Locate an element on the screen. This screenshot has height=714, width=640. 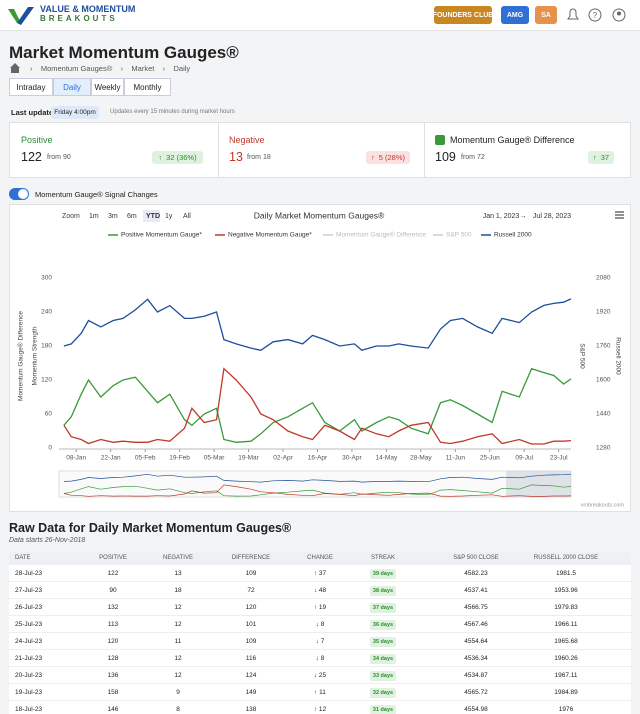
logo-mark is located at coordinates (21, 16).